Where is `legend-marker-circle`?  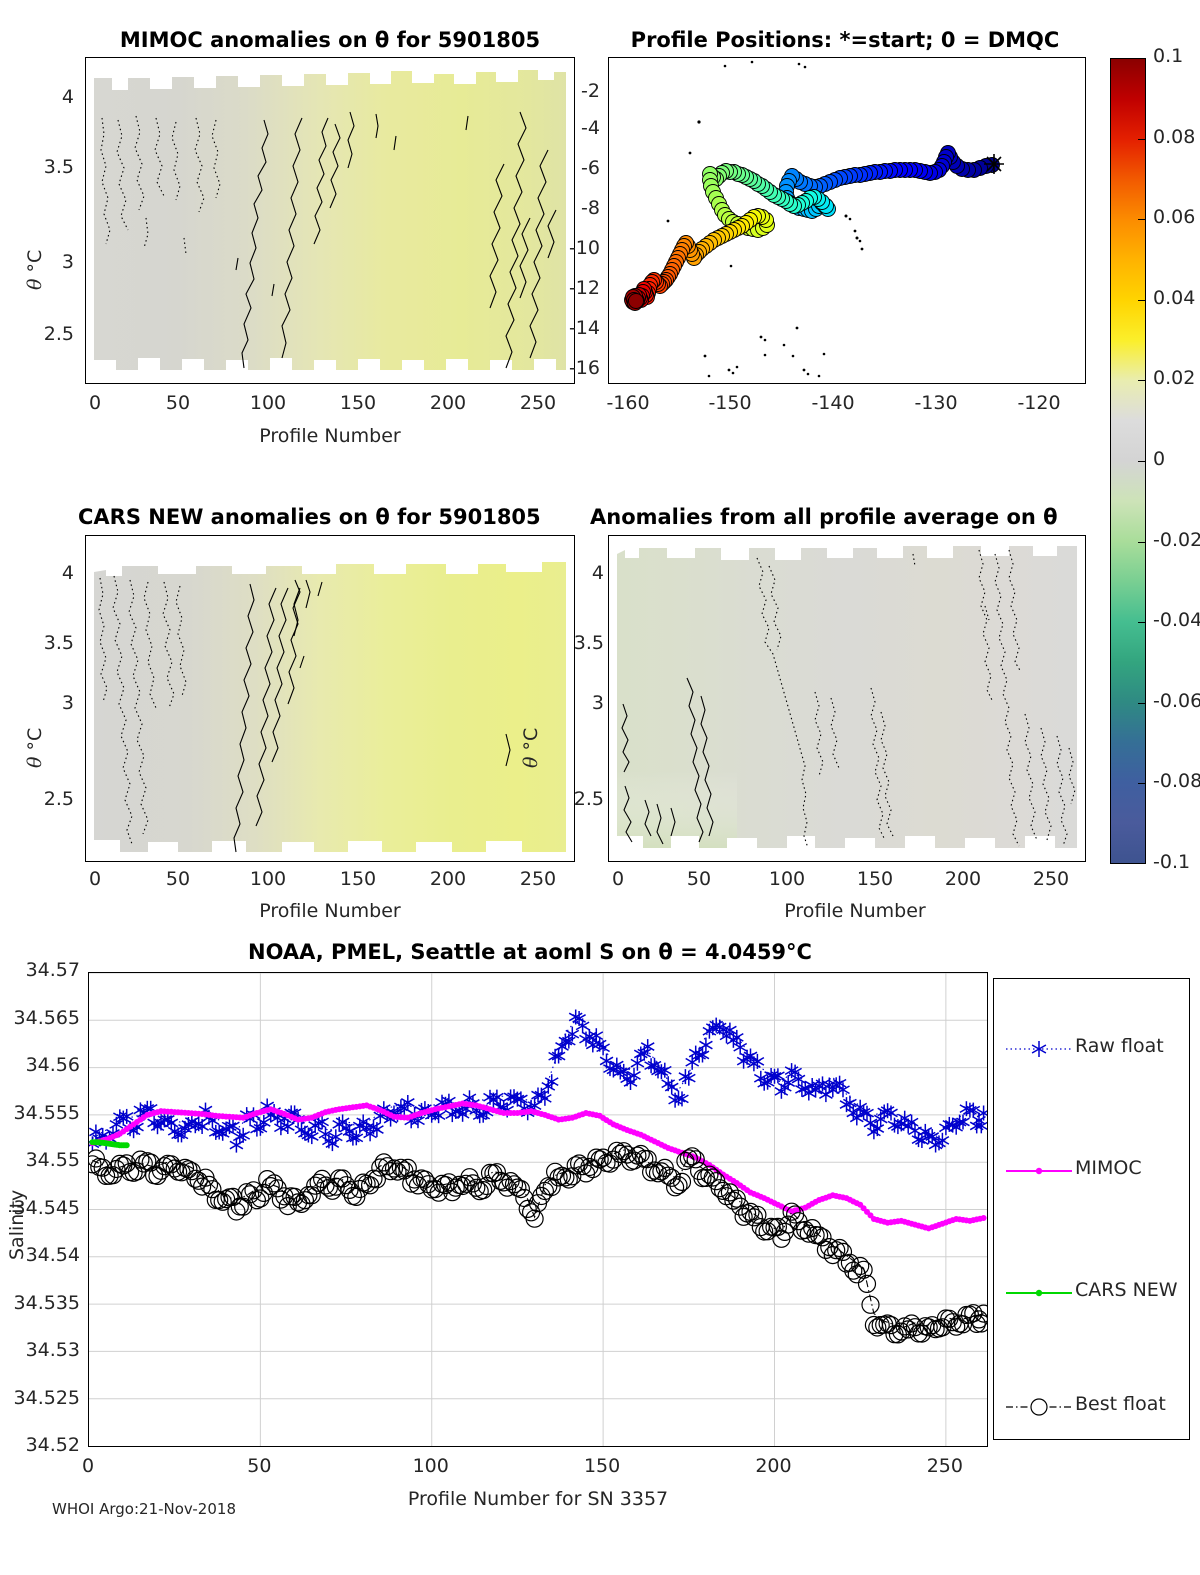
legend-marker-circle is located at coordinates (1039, 1407).